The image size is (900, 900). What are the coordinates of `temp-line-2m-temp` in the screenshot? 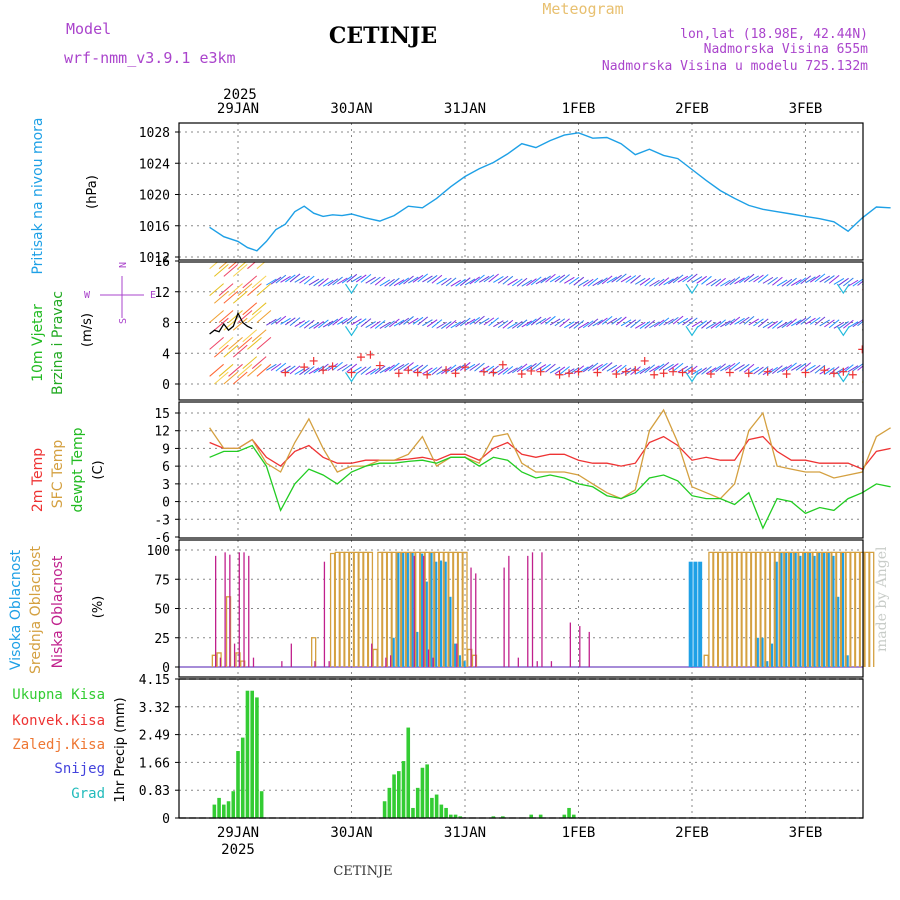 It's located at (550, 452).